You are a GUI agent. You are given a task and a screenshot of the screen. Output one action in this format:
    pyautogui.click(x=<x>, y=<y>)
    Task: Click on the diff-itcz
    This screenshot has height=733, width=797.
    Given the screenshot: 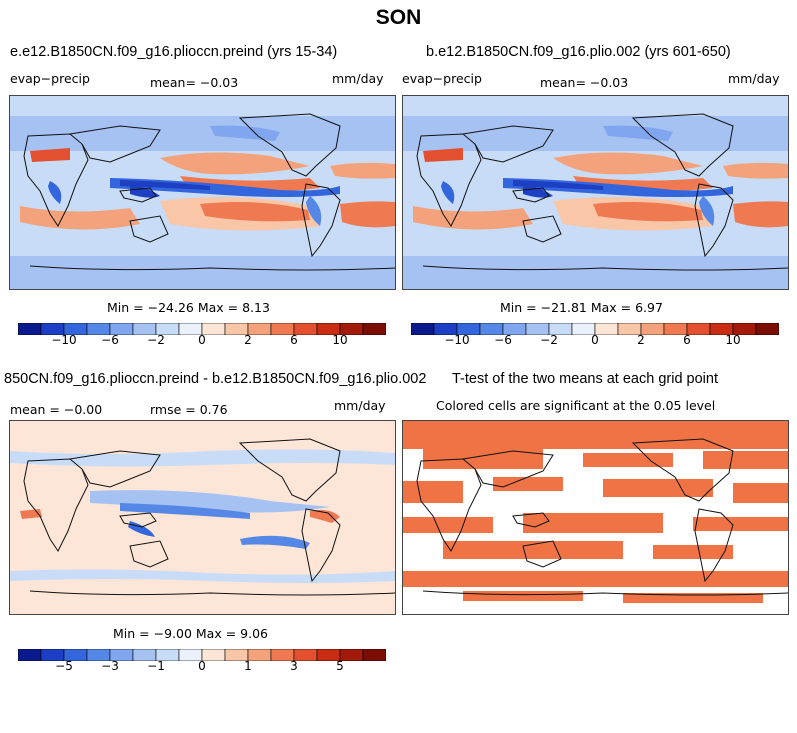 What is the action you would take?
    pyautogui.click(x=185, y=511)
    